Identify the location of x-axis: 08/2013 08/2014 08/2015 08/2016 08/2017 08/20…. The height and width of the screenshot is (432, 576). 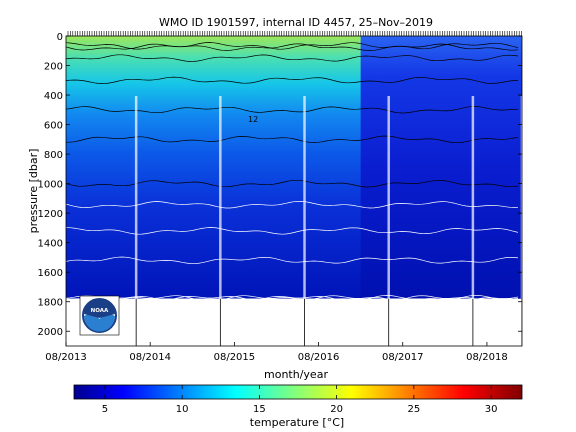
(276, 352).